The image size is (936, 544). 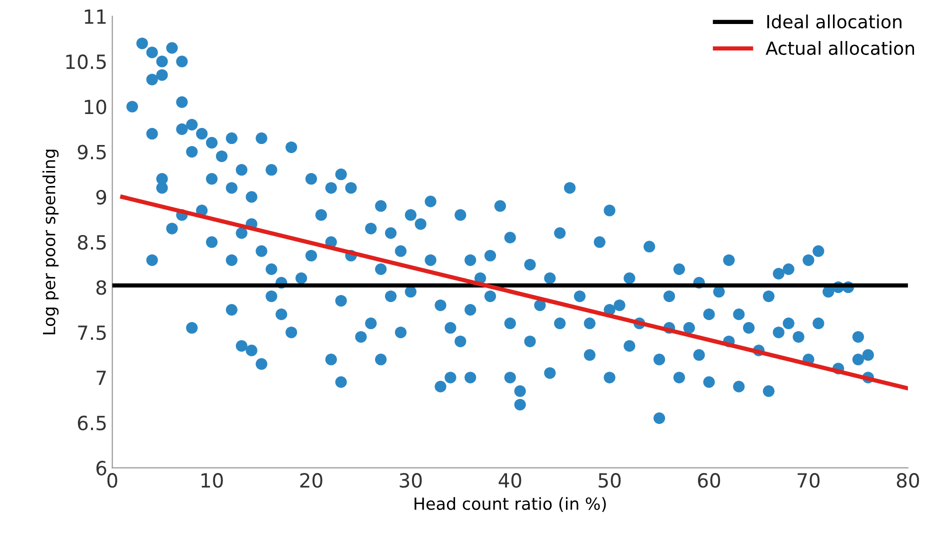 I want to click on x-tick-label: 80, so click(x=907, y=480).